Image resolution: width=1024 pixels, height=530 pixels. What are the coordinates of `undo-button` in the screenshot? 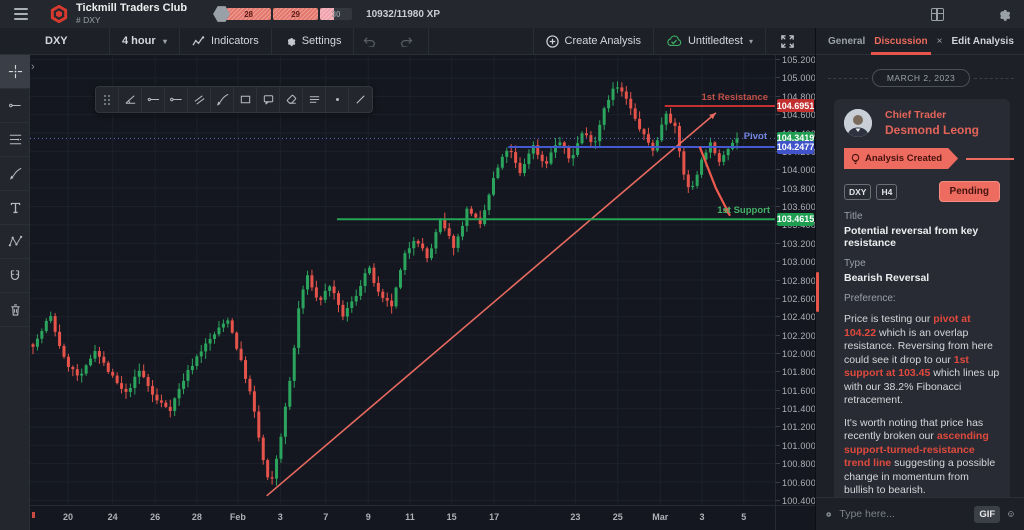 It's located at (372, 41).